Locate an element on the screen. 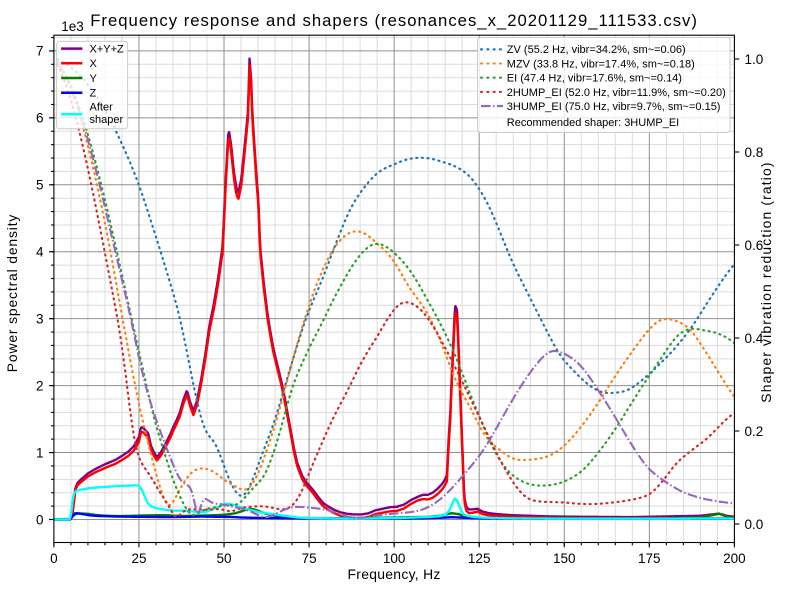 The height and width of the screenshot is (605, 800). svg-text: 7 is located at coordinates (40, 51).